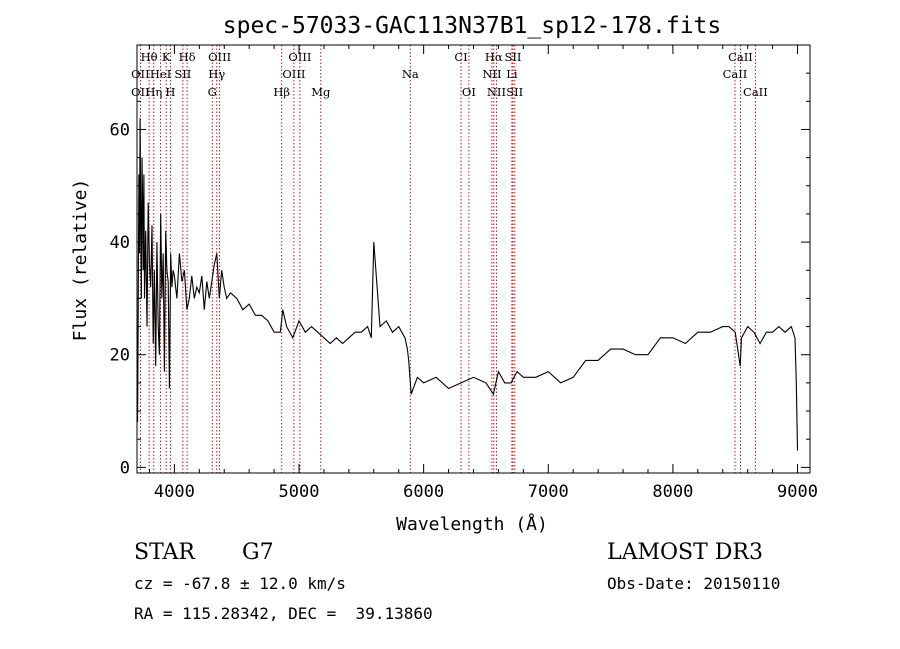 The height and width of the screenshot is (649, 900). I want to click on line-label-24: OI, so click(469, 92).